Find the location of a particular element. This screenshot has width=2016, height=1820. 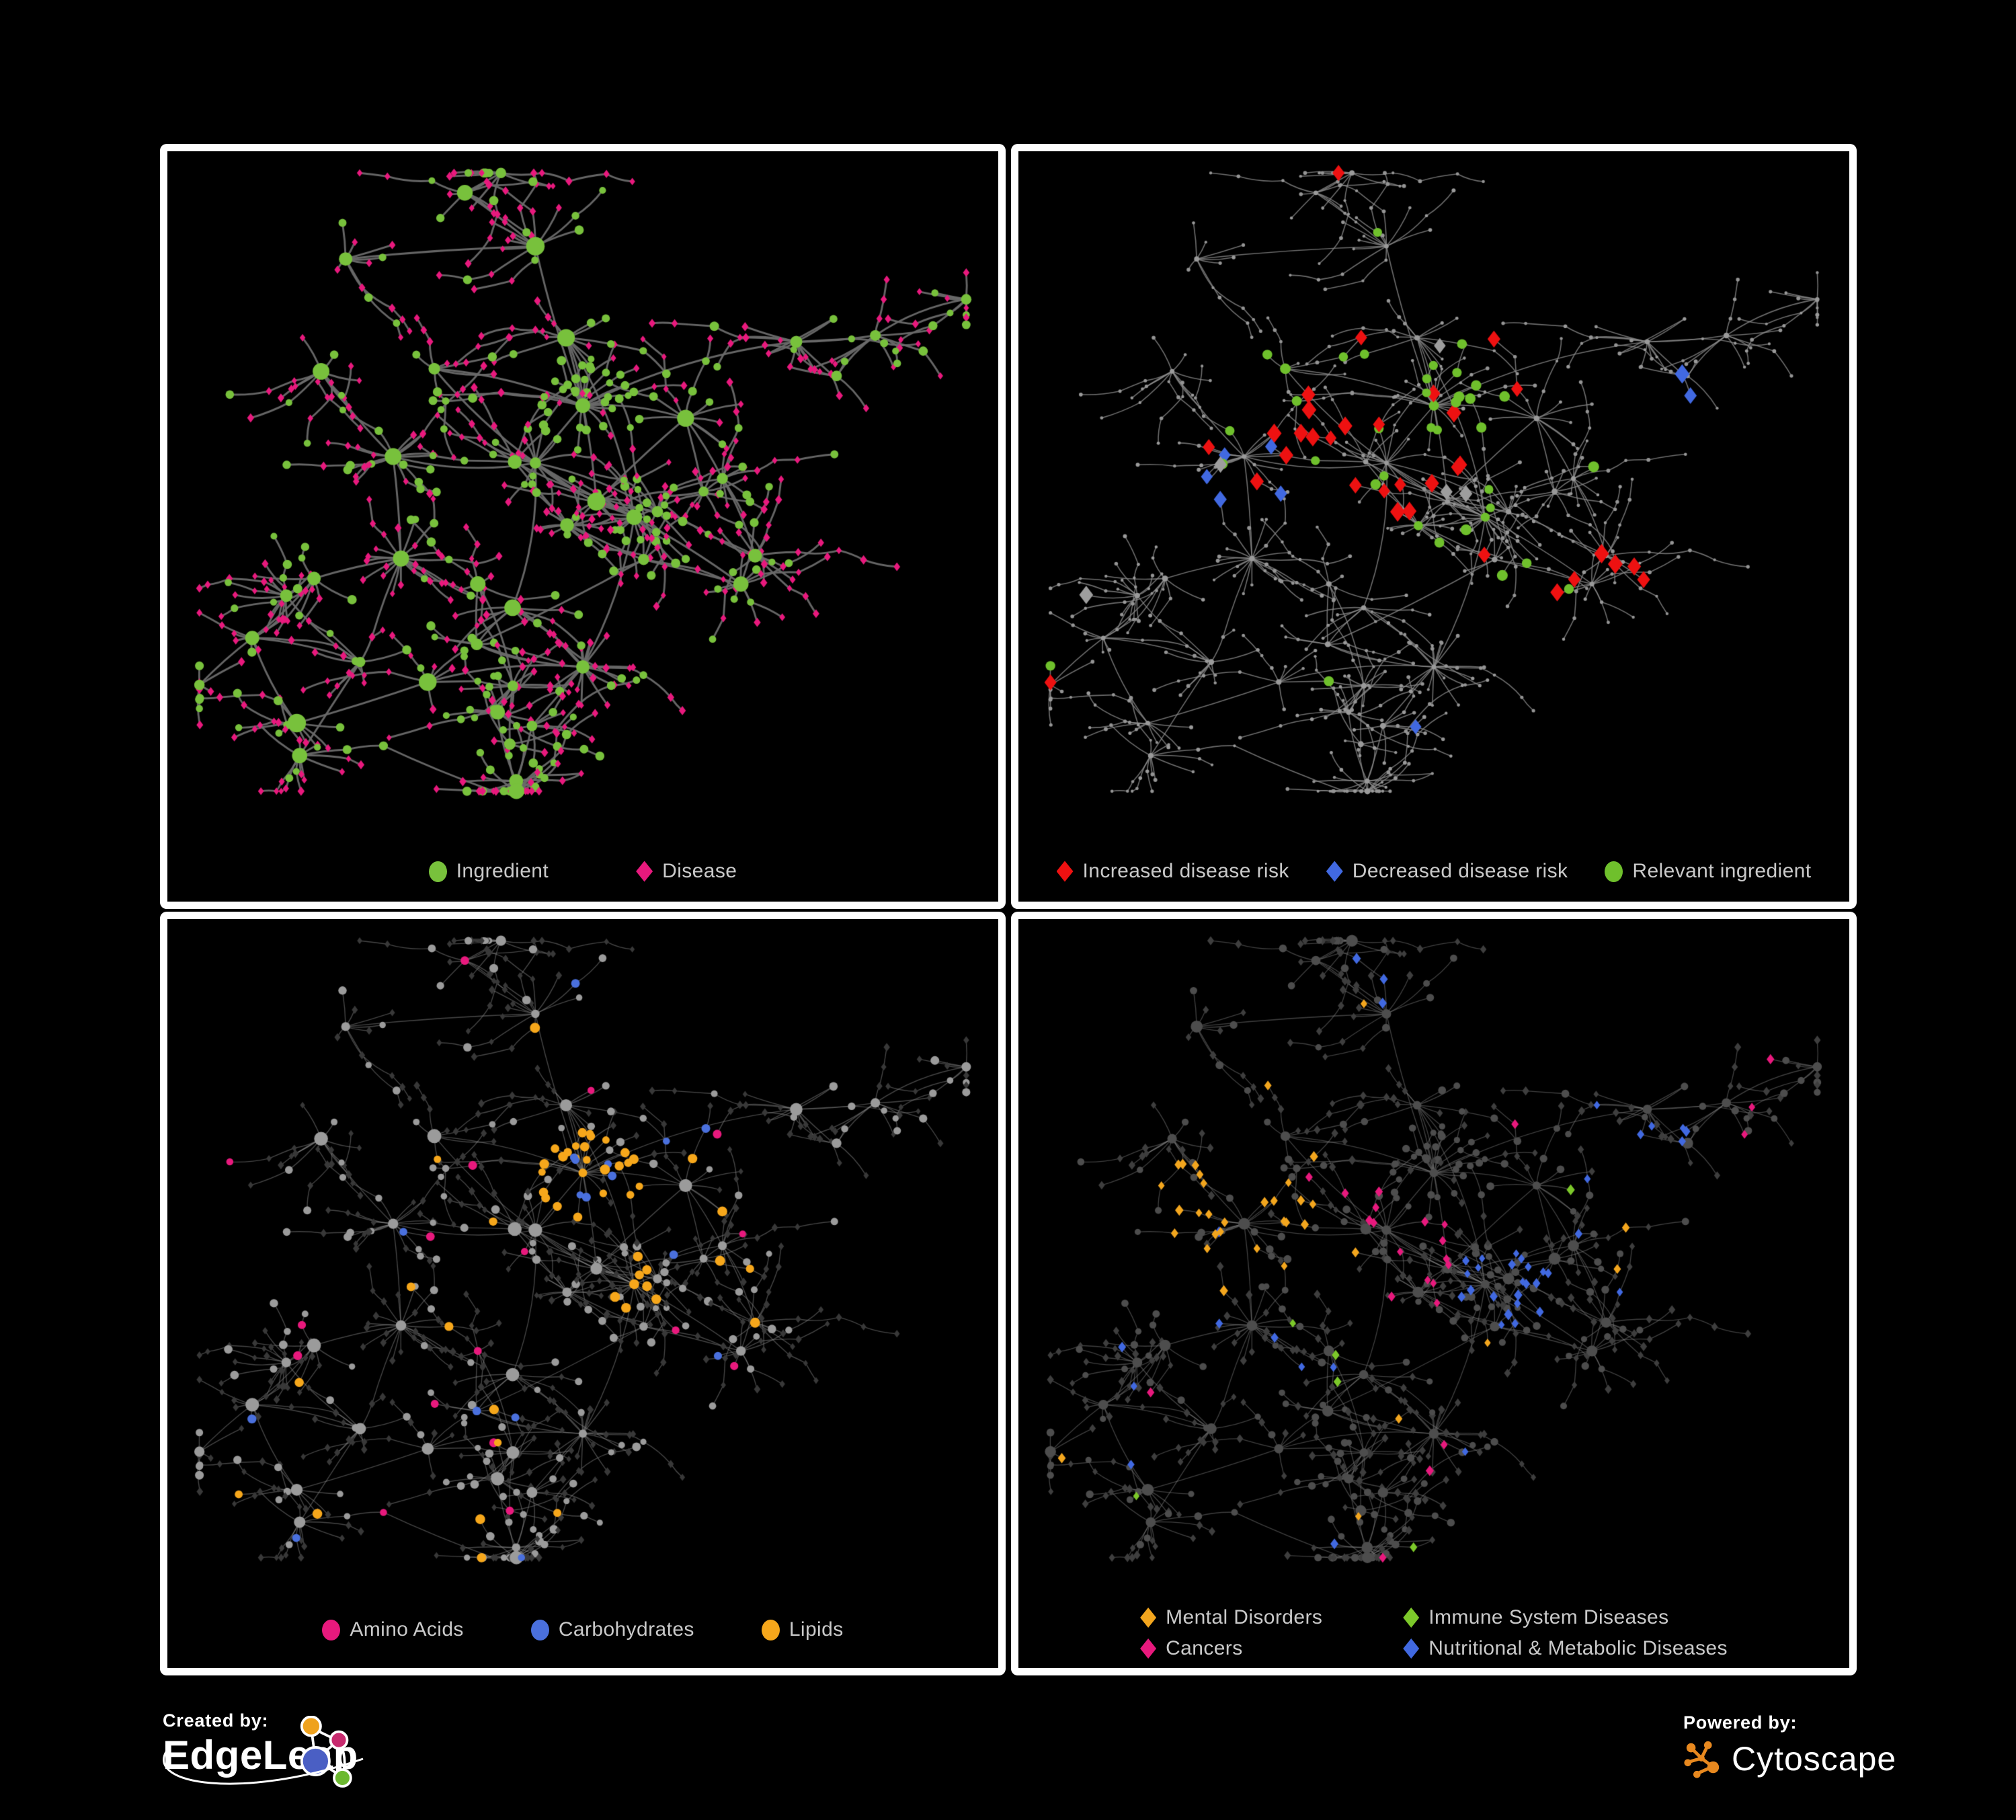

legend-label: Carbohydrates is located at coordinates (626, 1629).